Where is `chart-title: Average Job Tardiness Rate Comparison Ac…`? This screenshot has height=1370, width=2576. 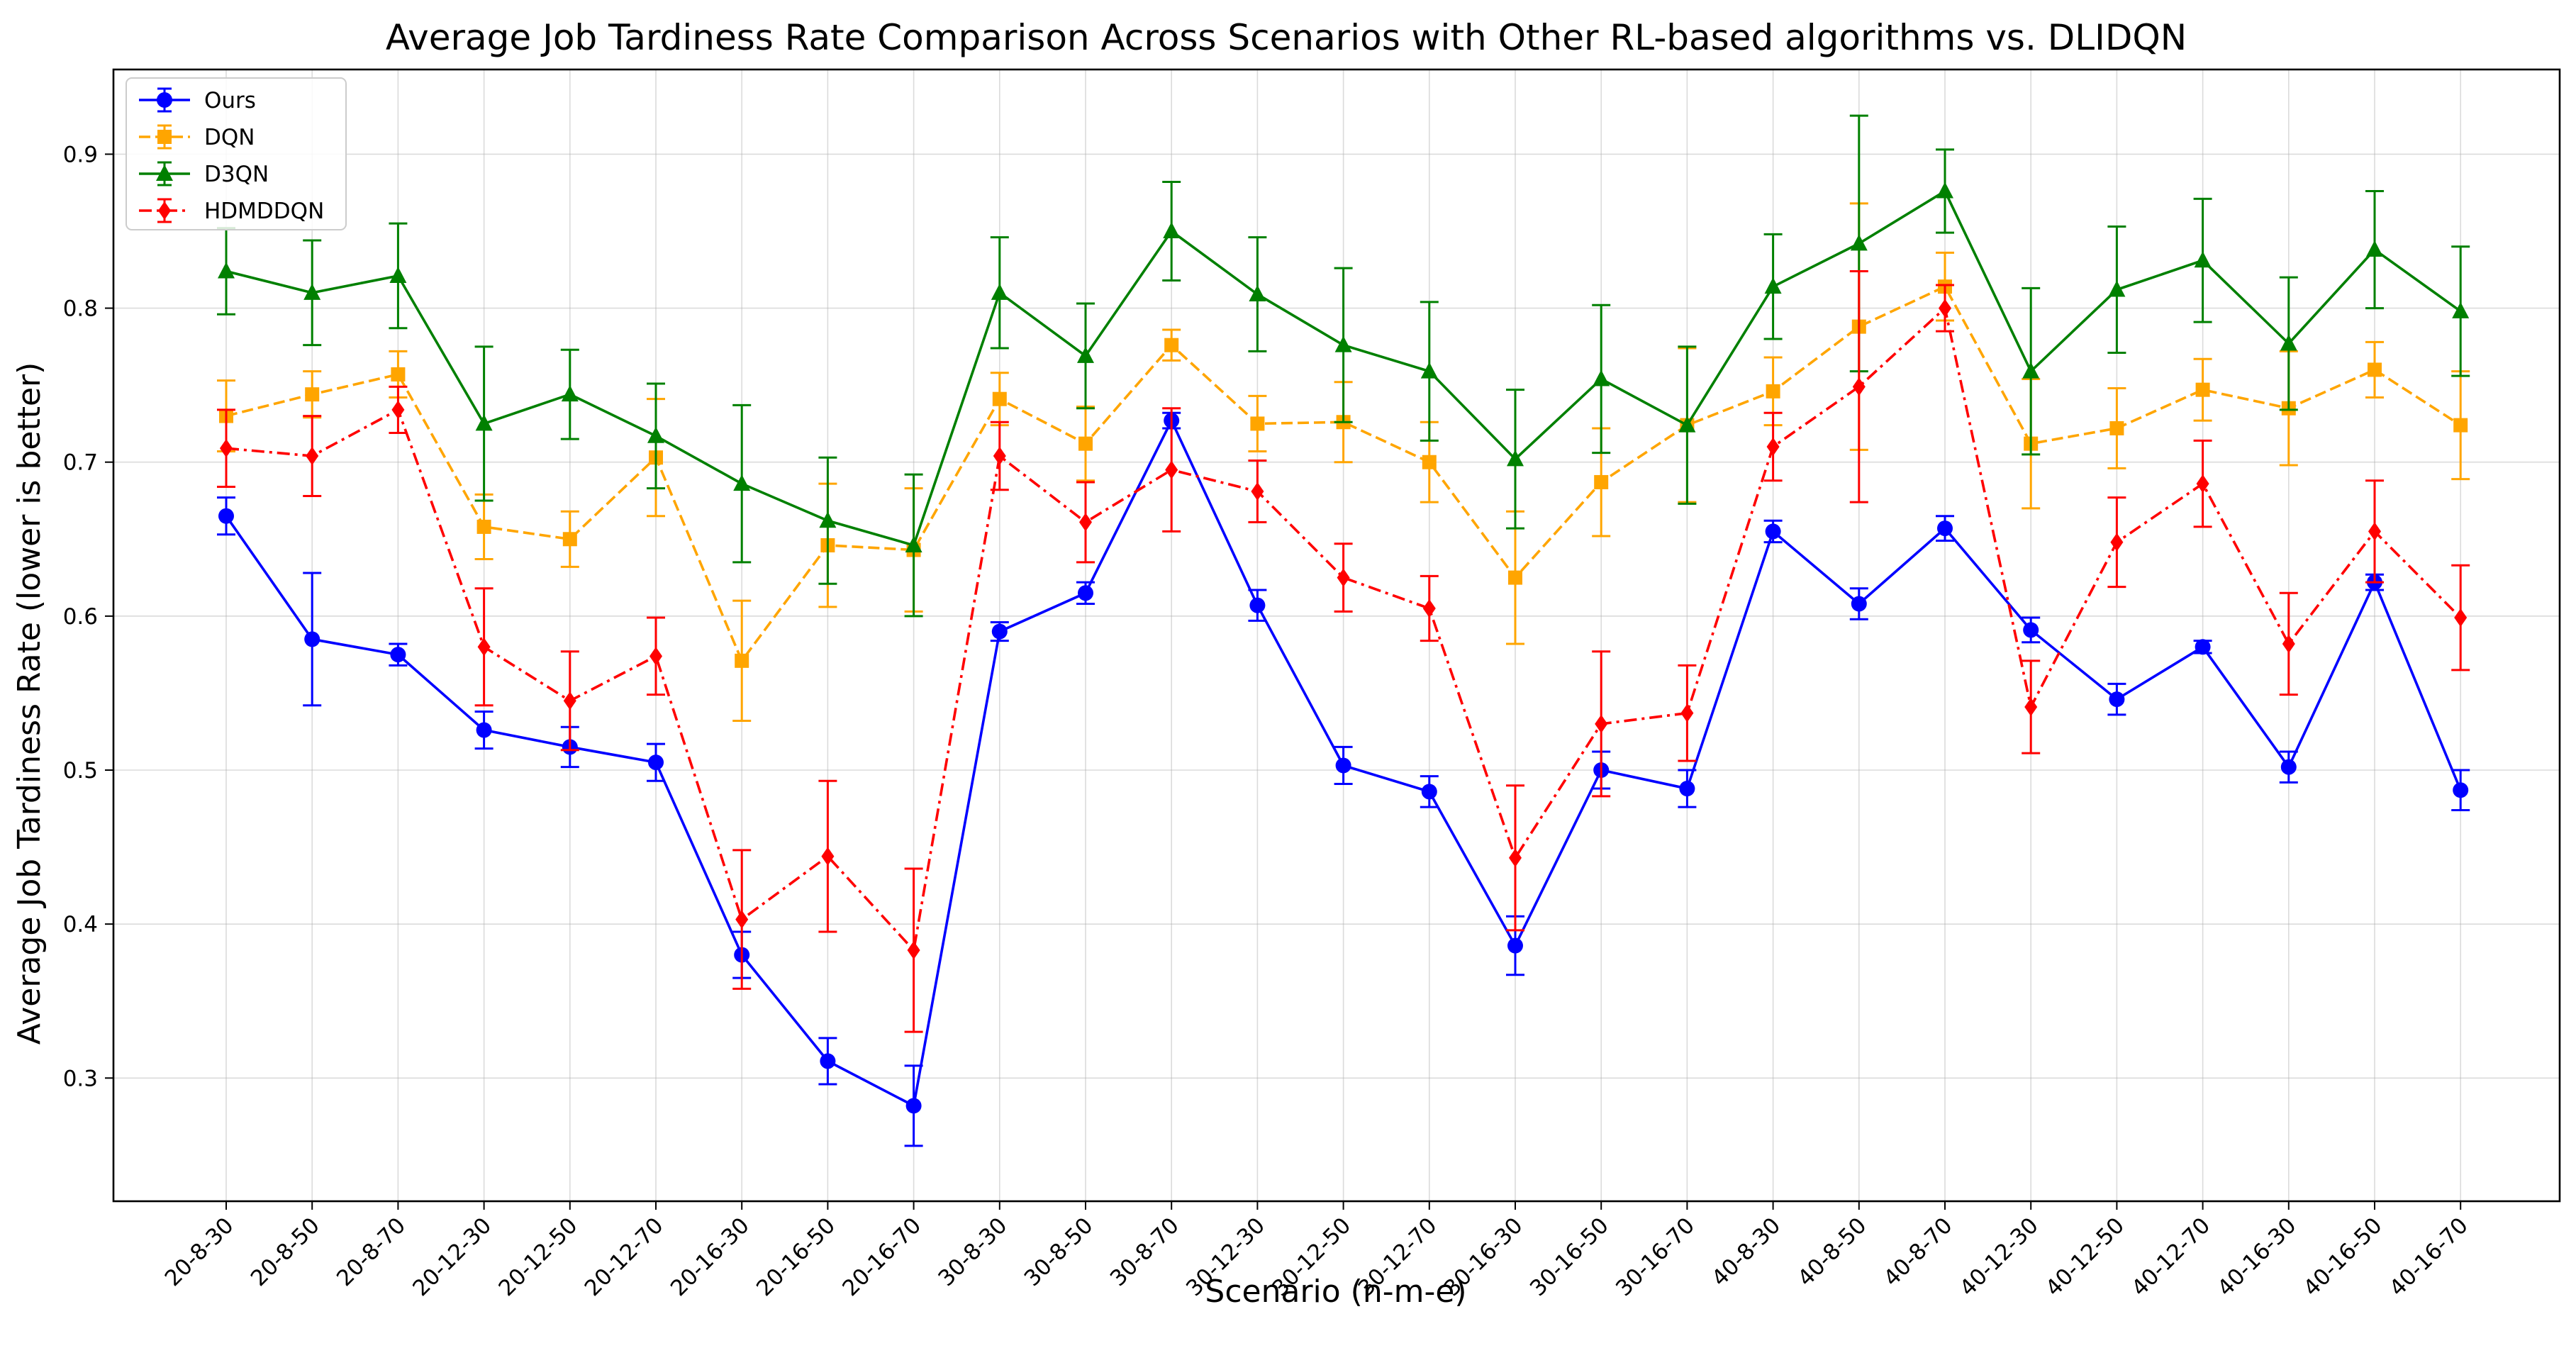
chart-title: Average Job Tardiness Rate Comparison Ac… is located at coordinates (1286, 37).